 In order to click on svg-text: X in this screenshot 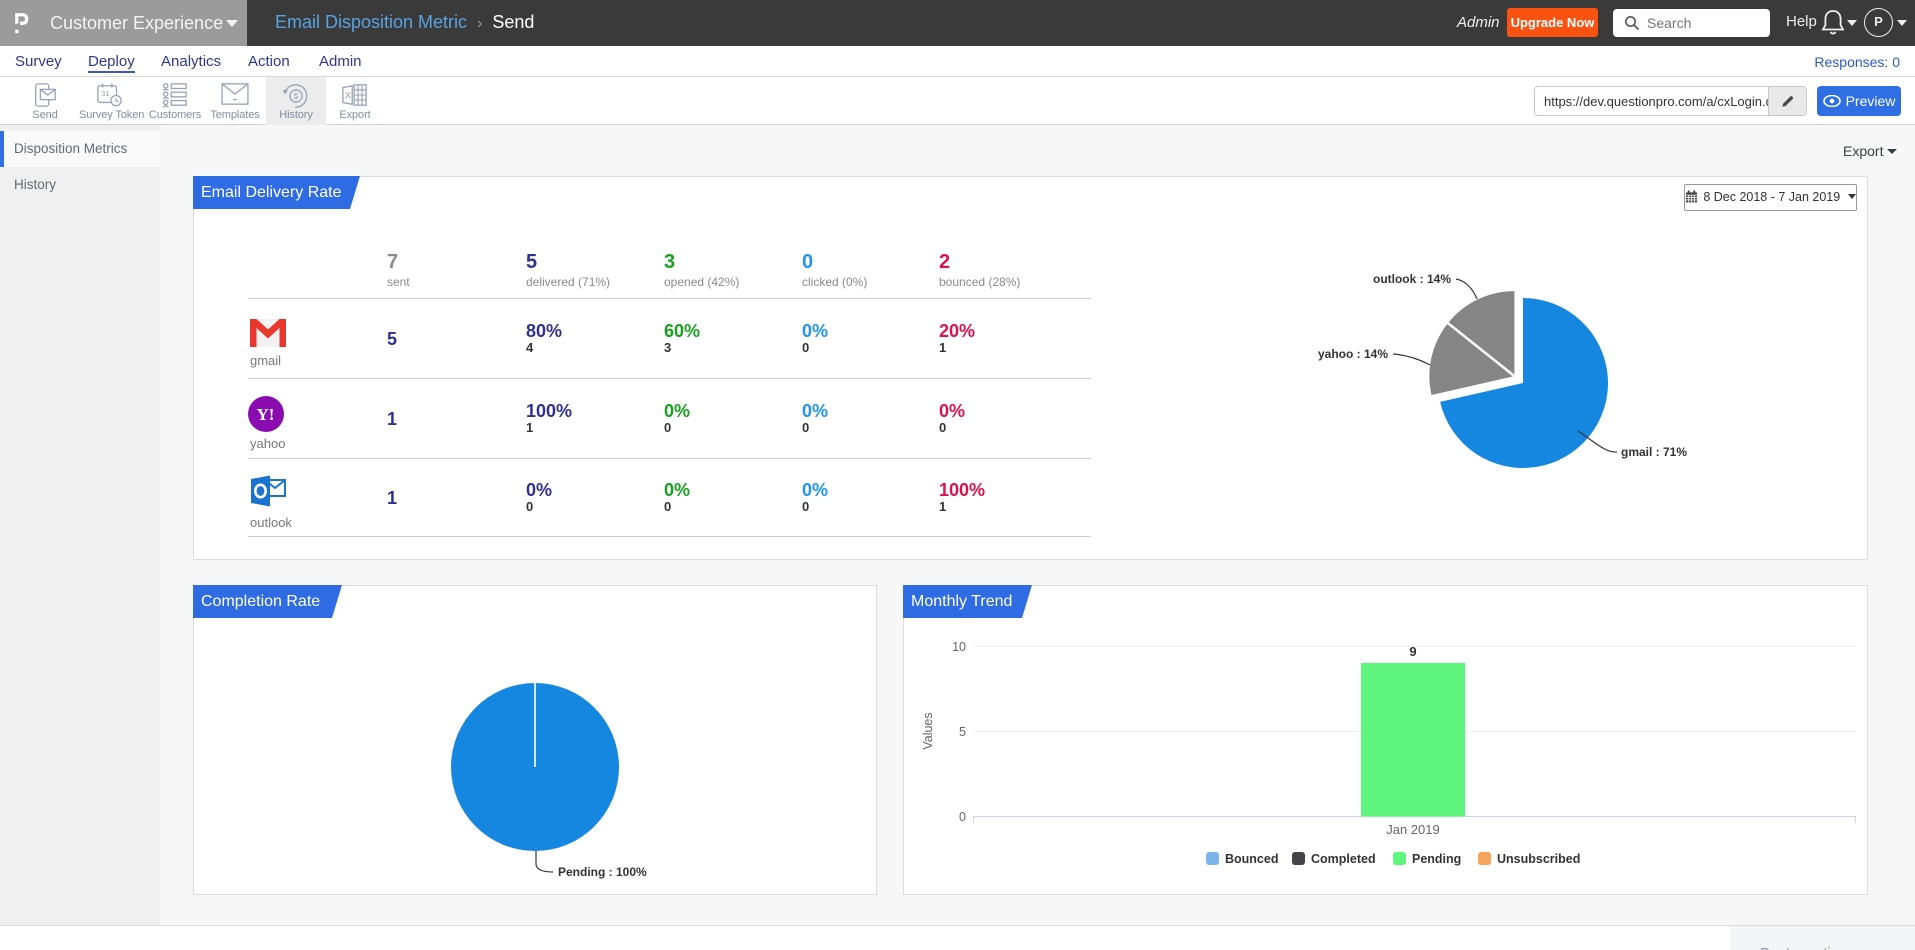, I will do `click(348, 96)`.